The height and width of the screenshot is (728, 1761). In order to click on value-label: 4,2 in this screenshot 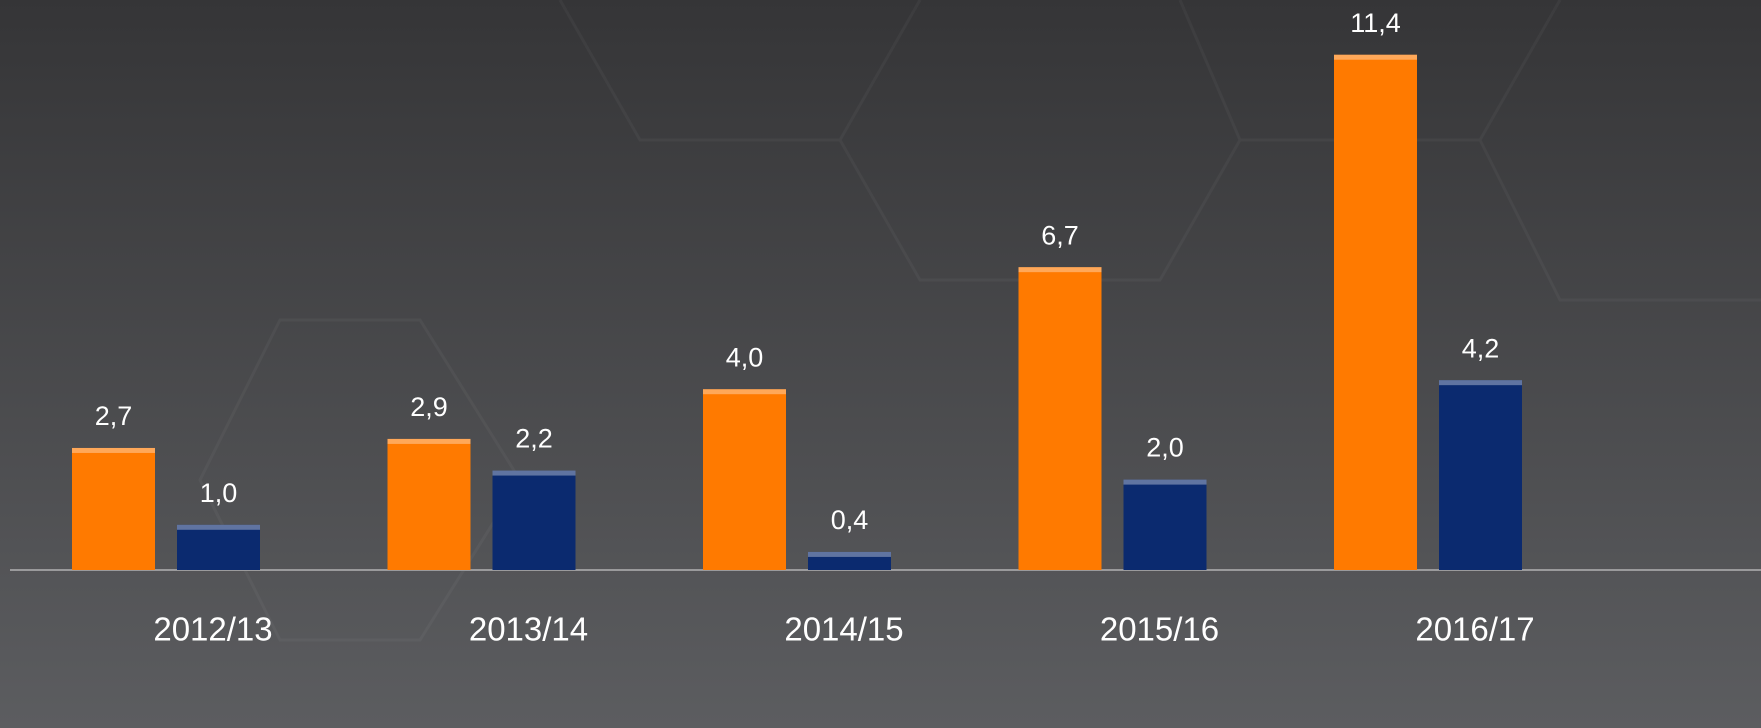, I will do `click(1481, 348)`.